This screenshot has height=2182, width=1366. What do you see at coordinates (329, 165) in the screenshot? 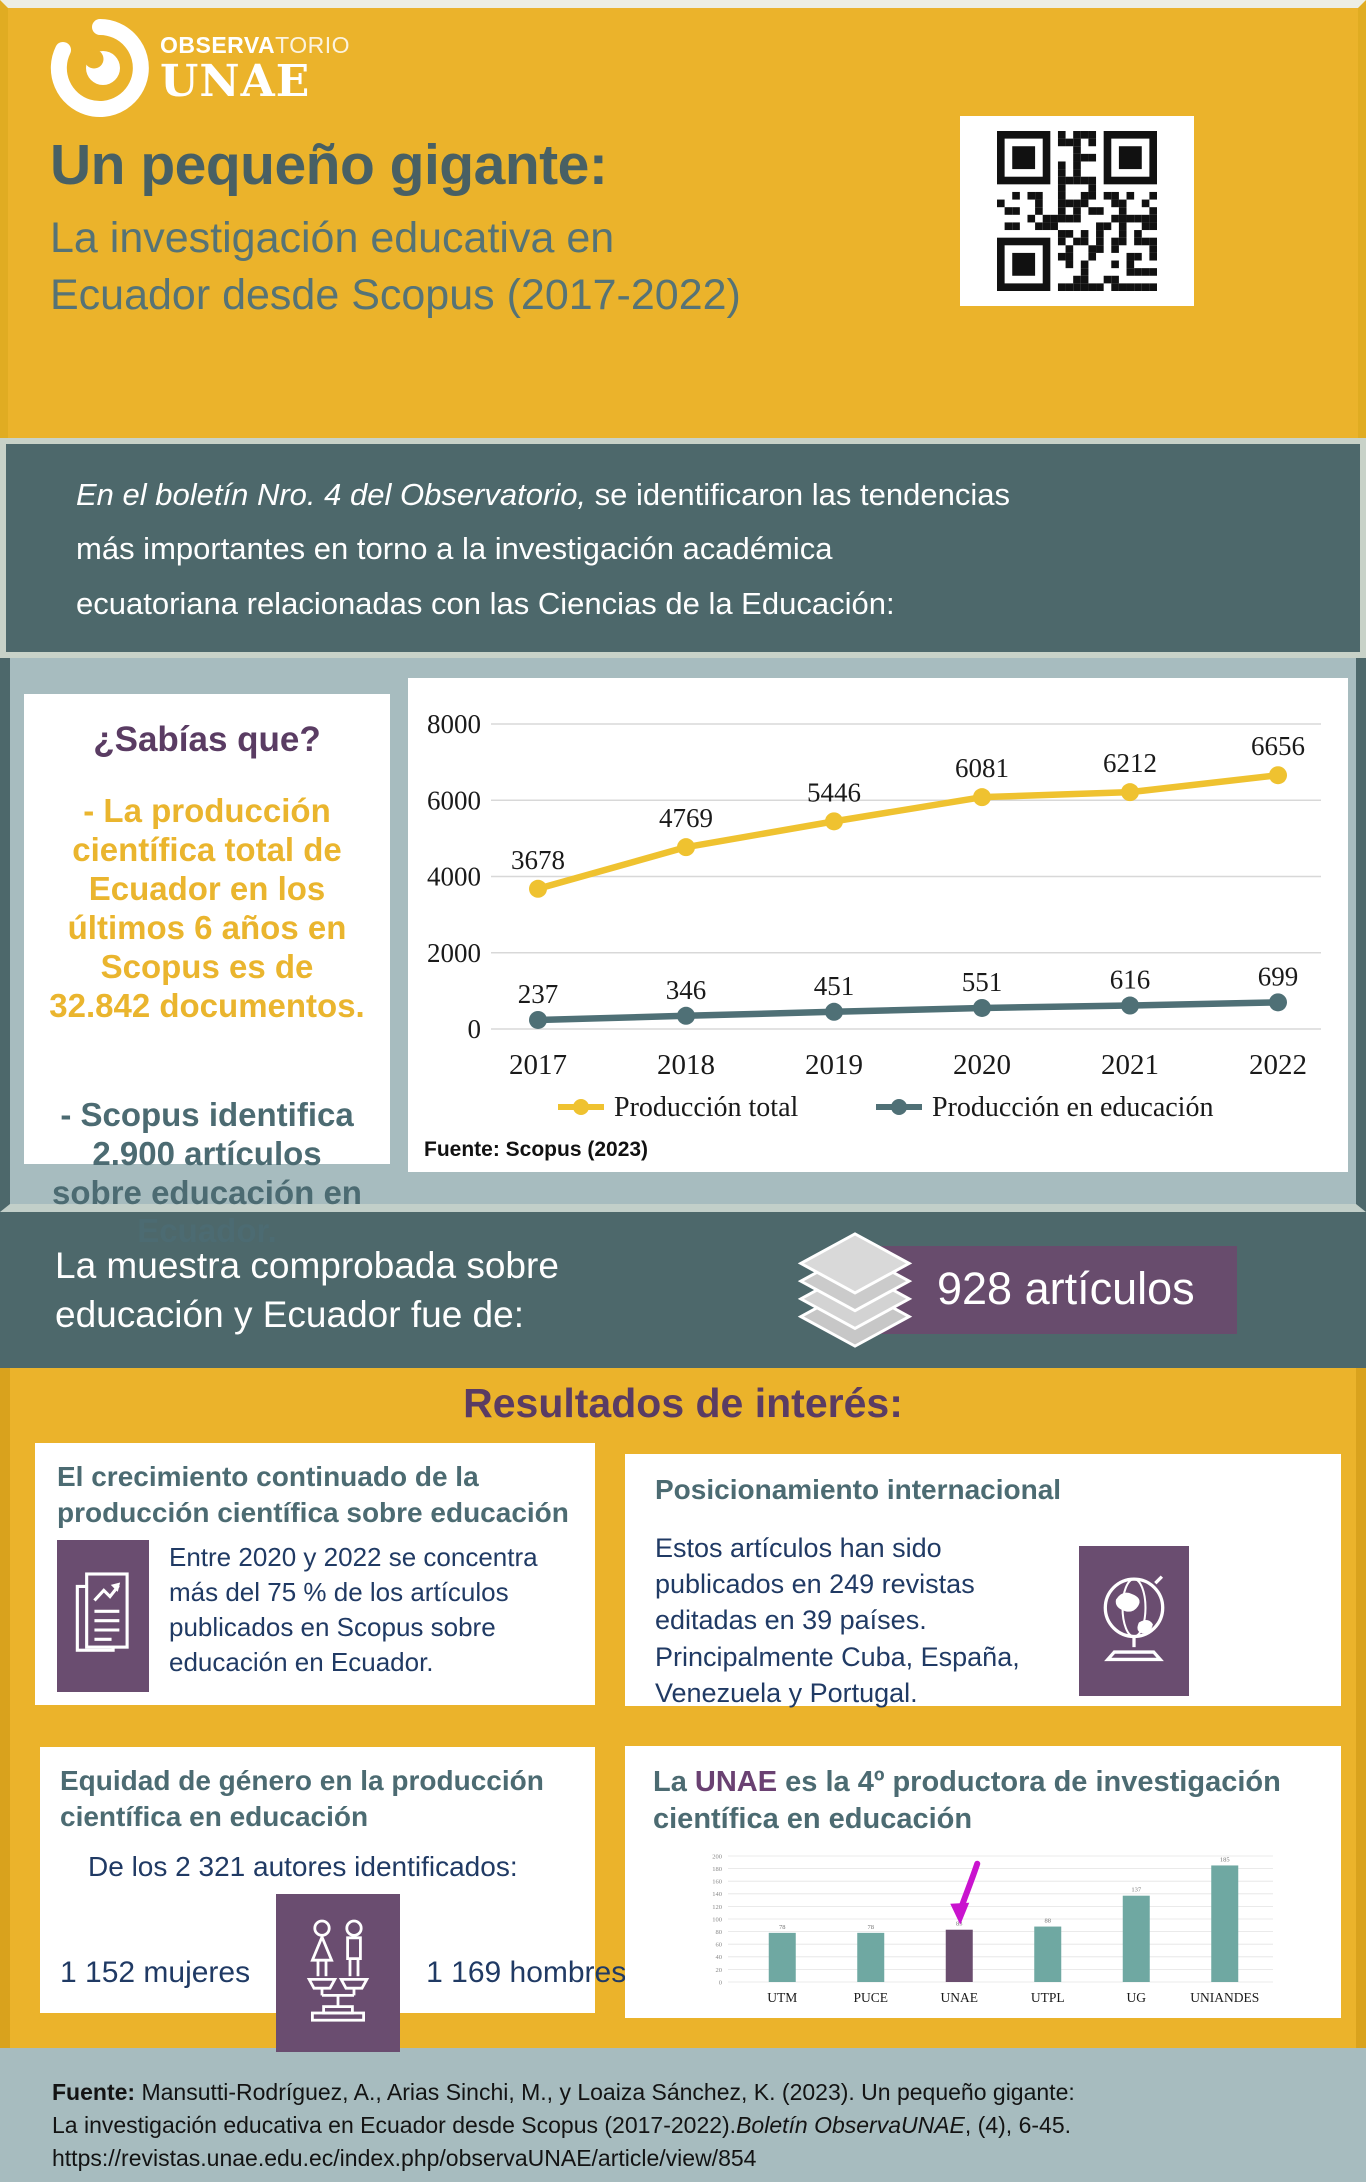
I see `page-title: Un pequeño gigante:` at bounding box center [329, 165].